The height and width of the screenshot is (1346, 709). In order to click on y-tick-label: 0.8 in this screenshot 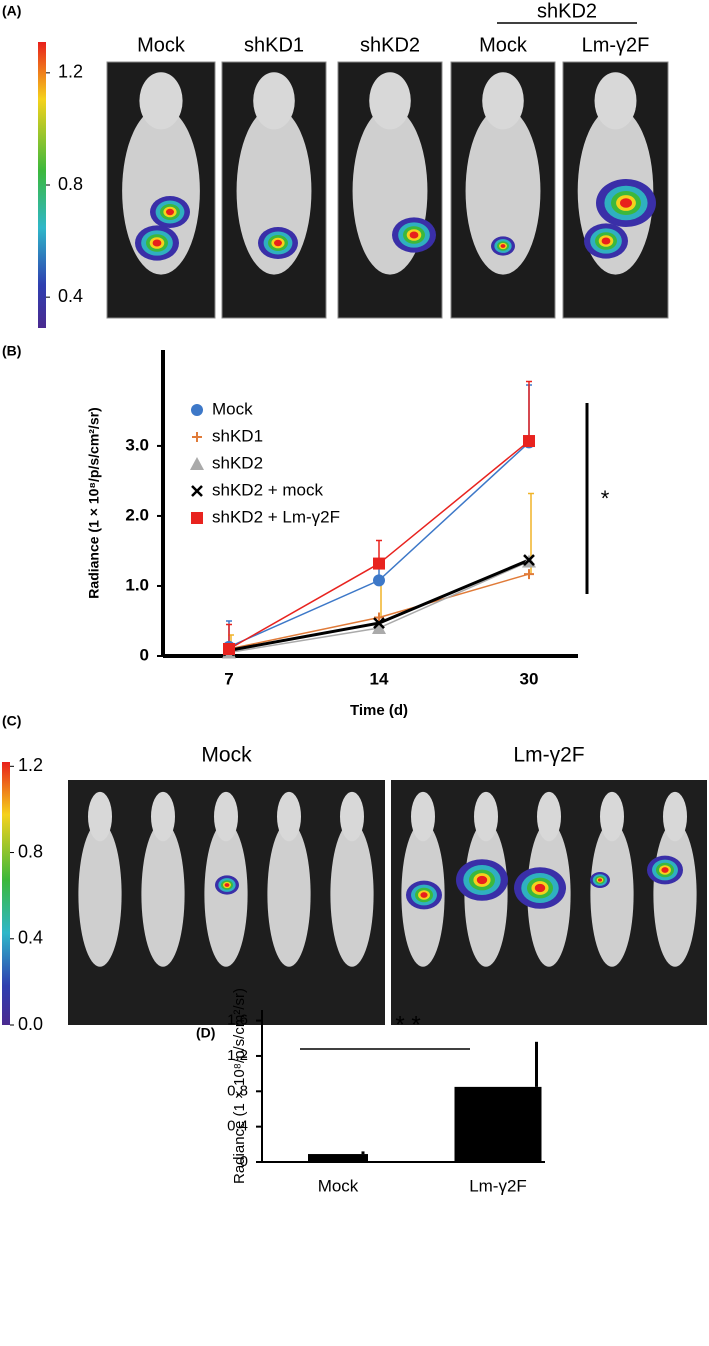, I will do `click(237, 1090)`.